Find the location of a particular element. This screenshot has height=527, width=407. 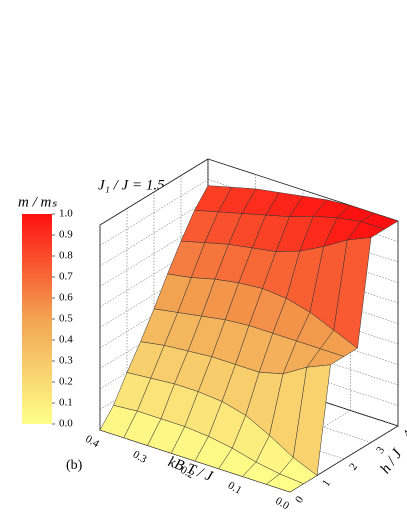

colorbar is located at coordinates (37, 319).